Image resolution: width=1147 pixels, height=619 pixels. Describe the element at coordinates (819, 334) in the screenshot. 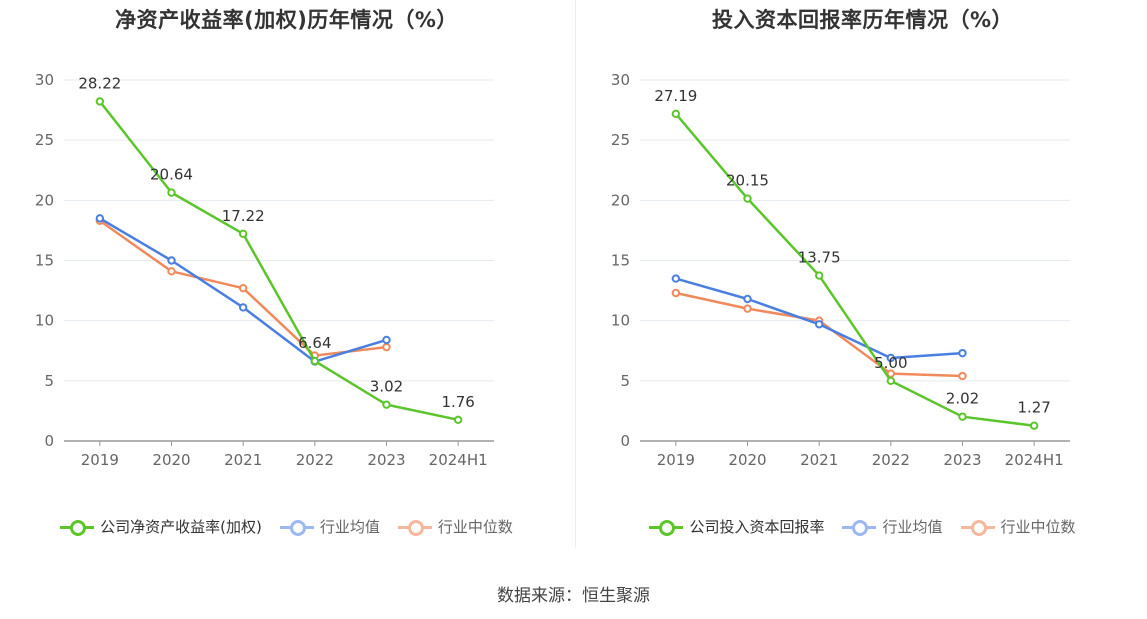

I see `series-line-industry-median` at that location.